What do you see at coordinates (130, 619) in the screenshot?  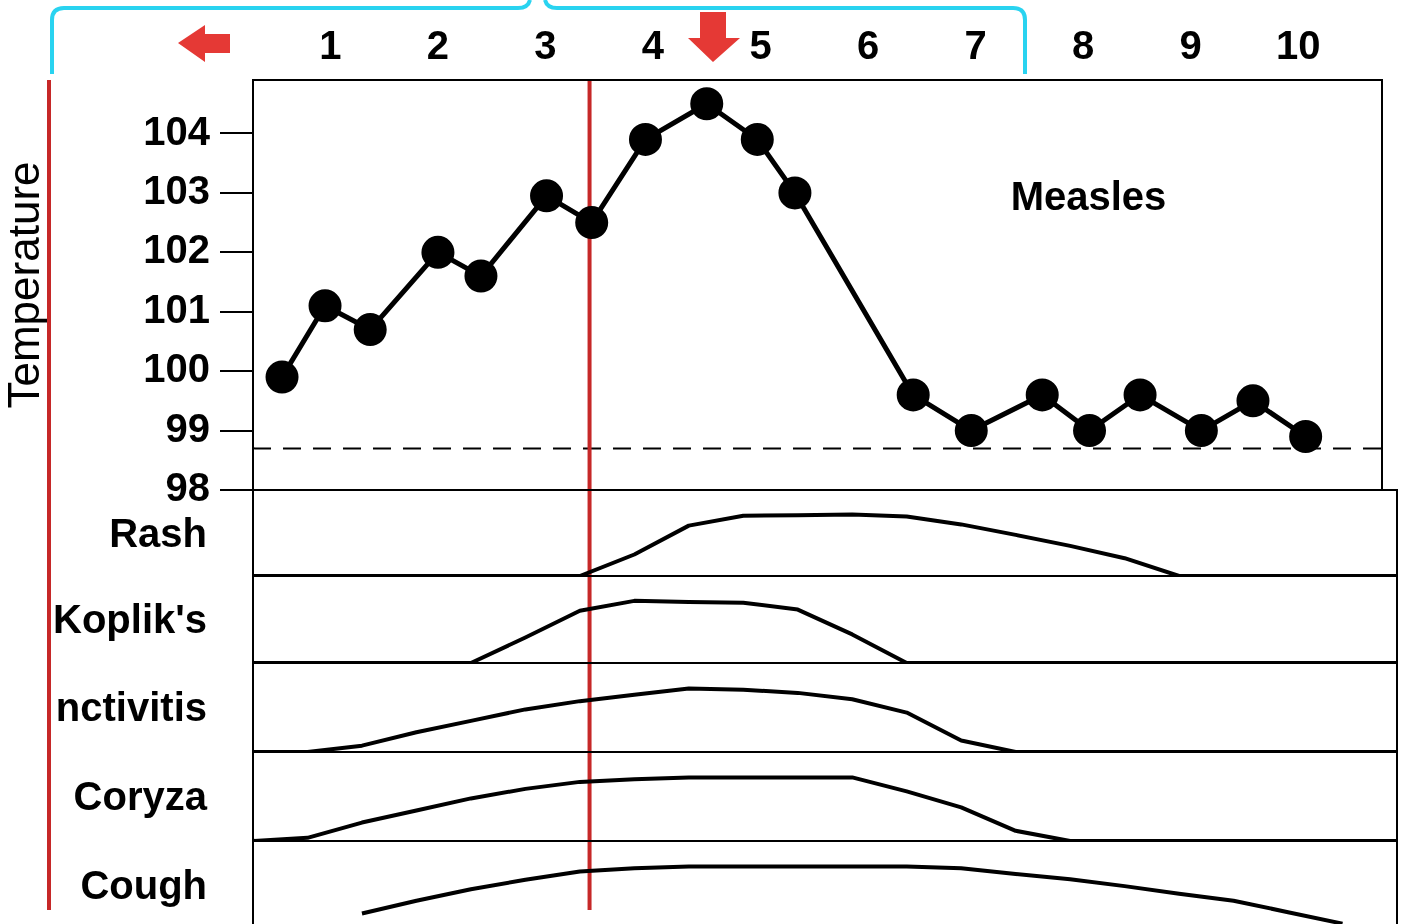 I see `y-axis-title: Koplik's` at bounding box center [130, 619].